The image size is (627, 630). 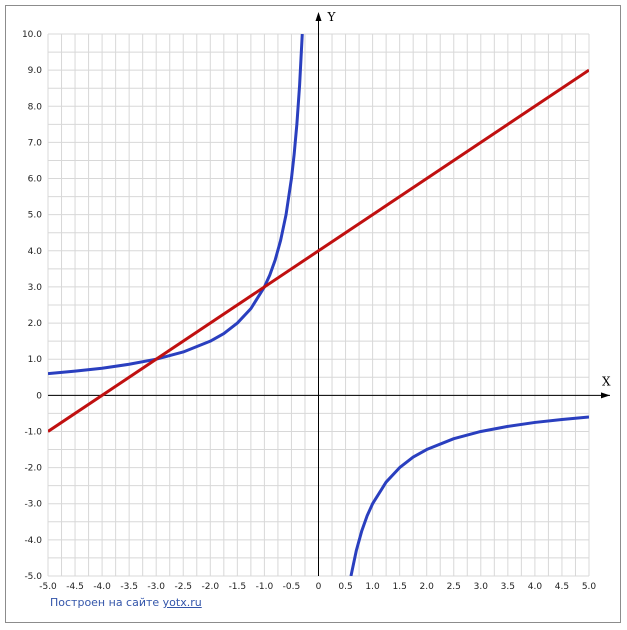 What do you see at coordinates (75, 587) in the screenshot?
I see `x-tick-label: -4.5` at bounding box center [75, 587].